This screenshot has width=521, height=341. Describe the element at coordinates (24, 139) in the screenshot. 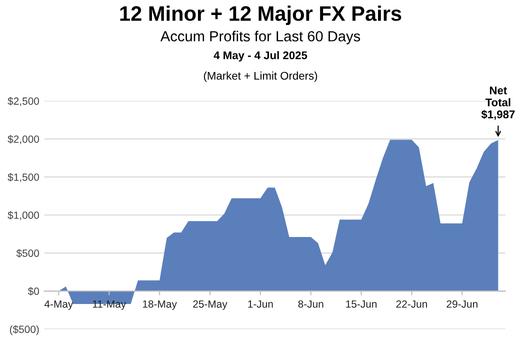

I see `y-tick-label: $2,000` at that location.